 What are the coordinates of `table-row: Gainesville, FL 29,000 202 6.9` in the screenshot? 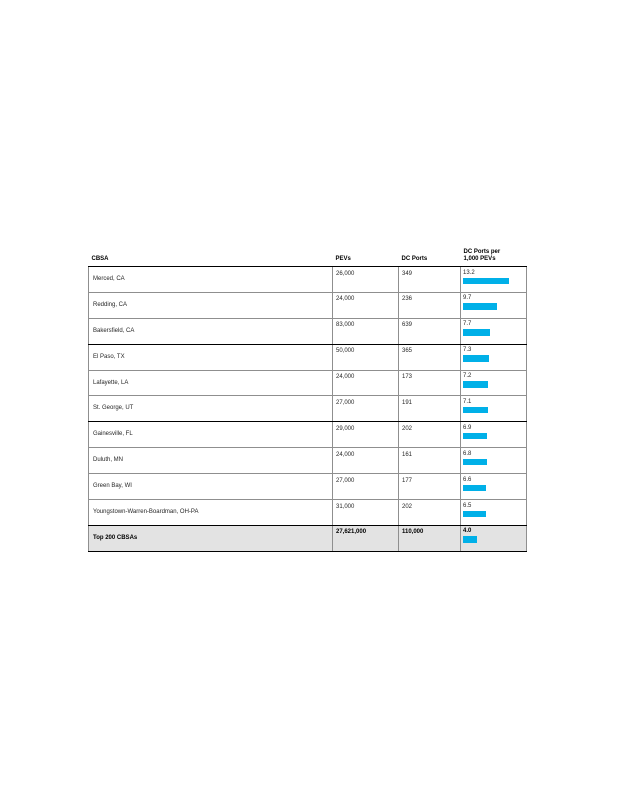 It's located at (307, 435).